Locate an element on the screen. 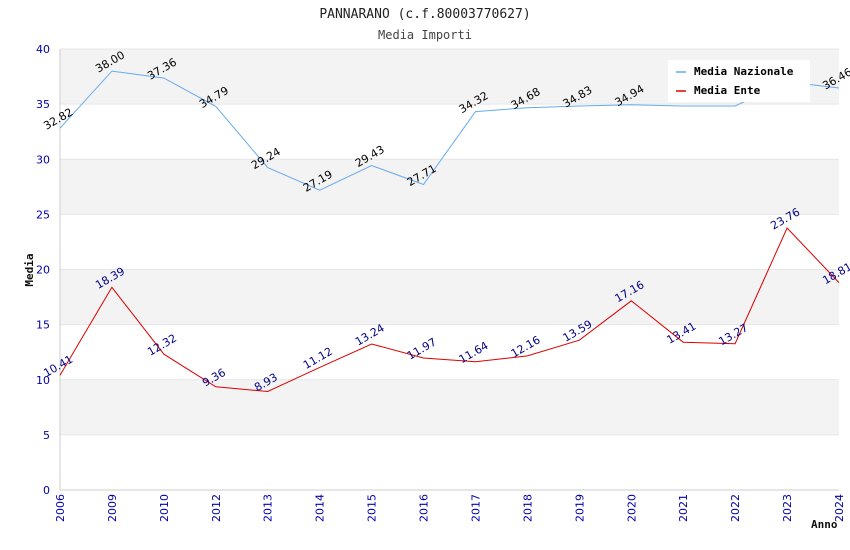 The width and height of the screenshot is (850, 550). x-tick-label: 2020 is located at coordinates (631, 508).